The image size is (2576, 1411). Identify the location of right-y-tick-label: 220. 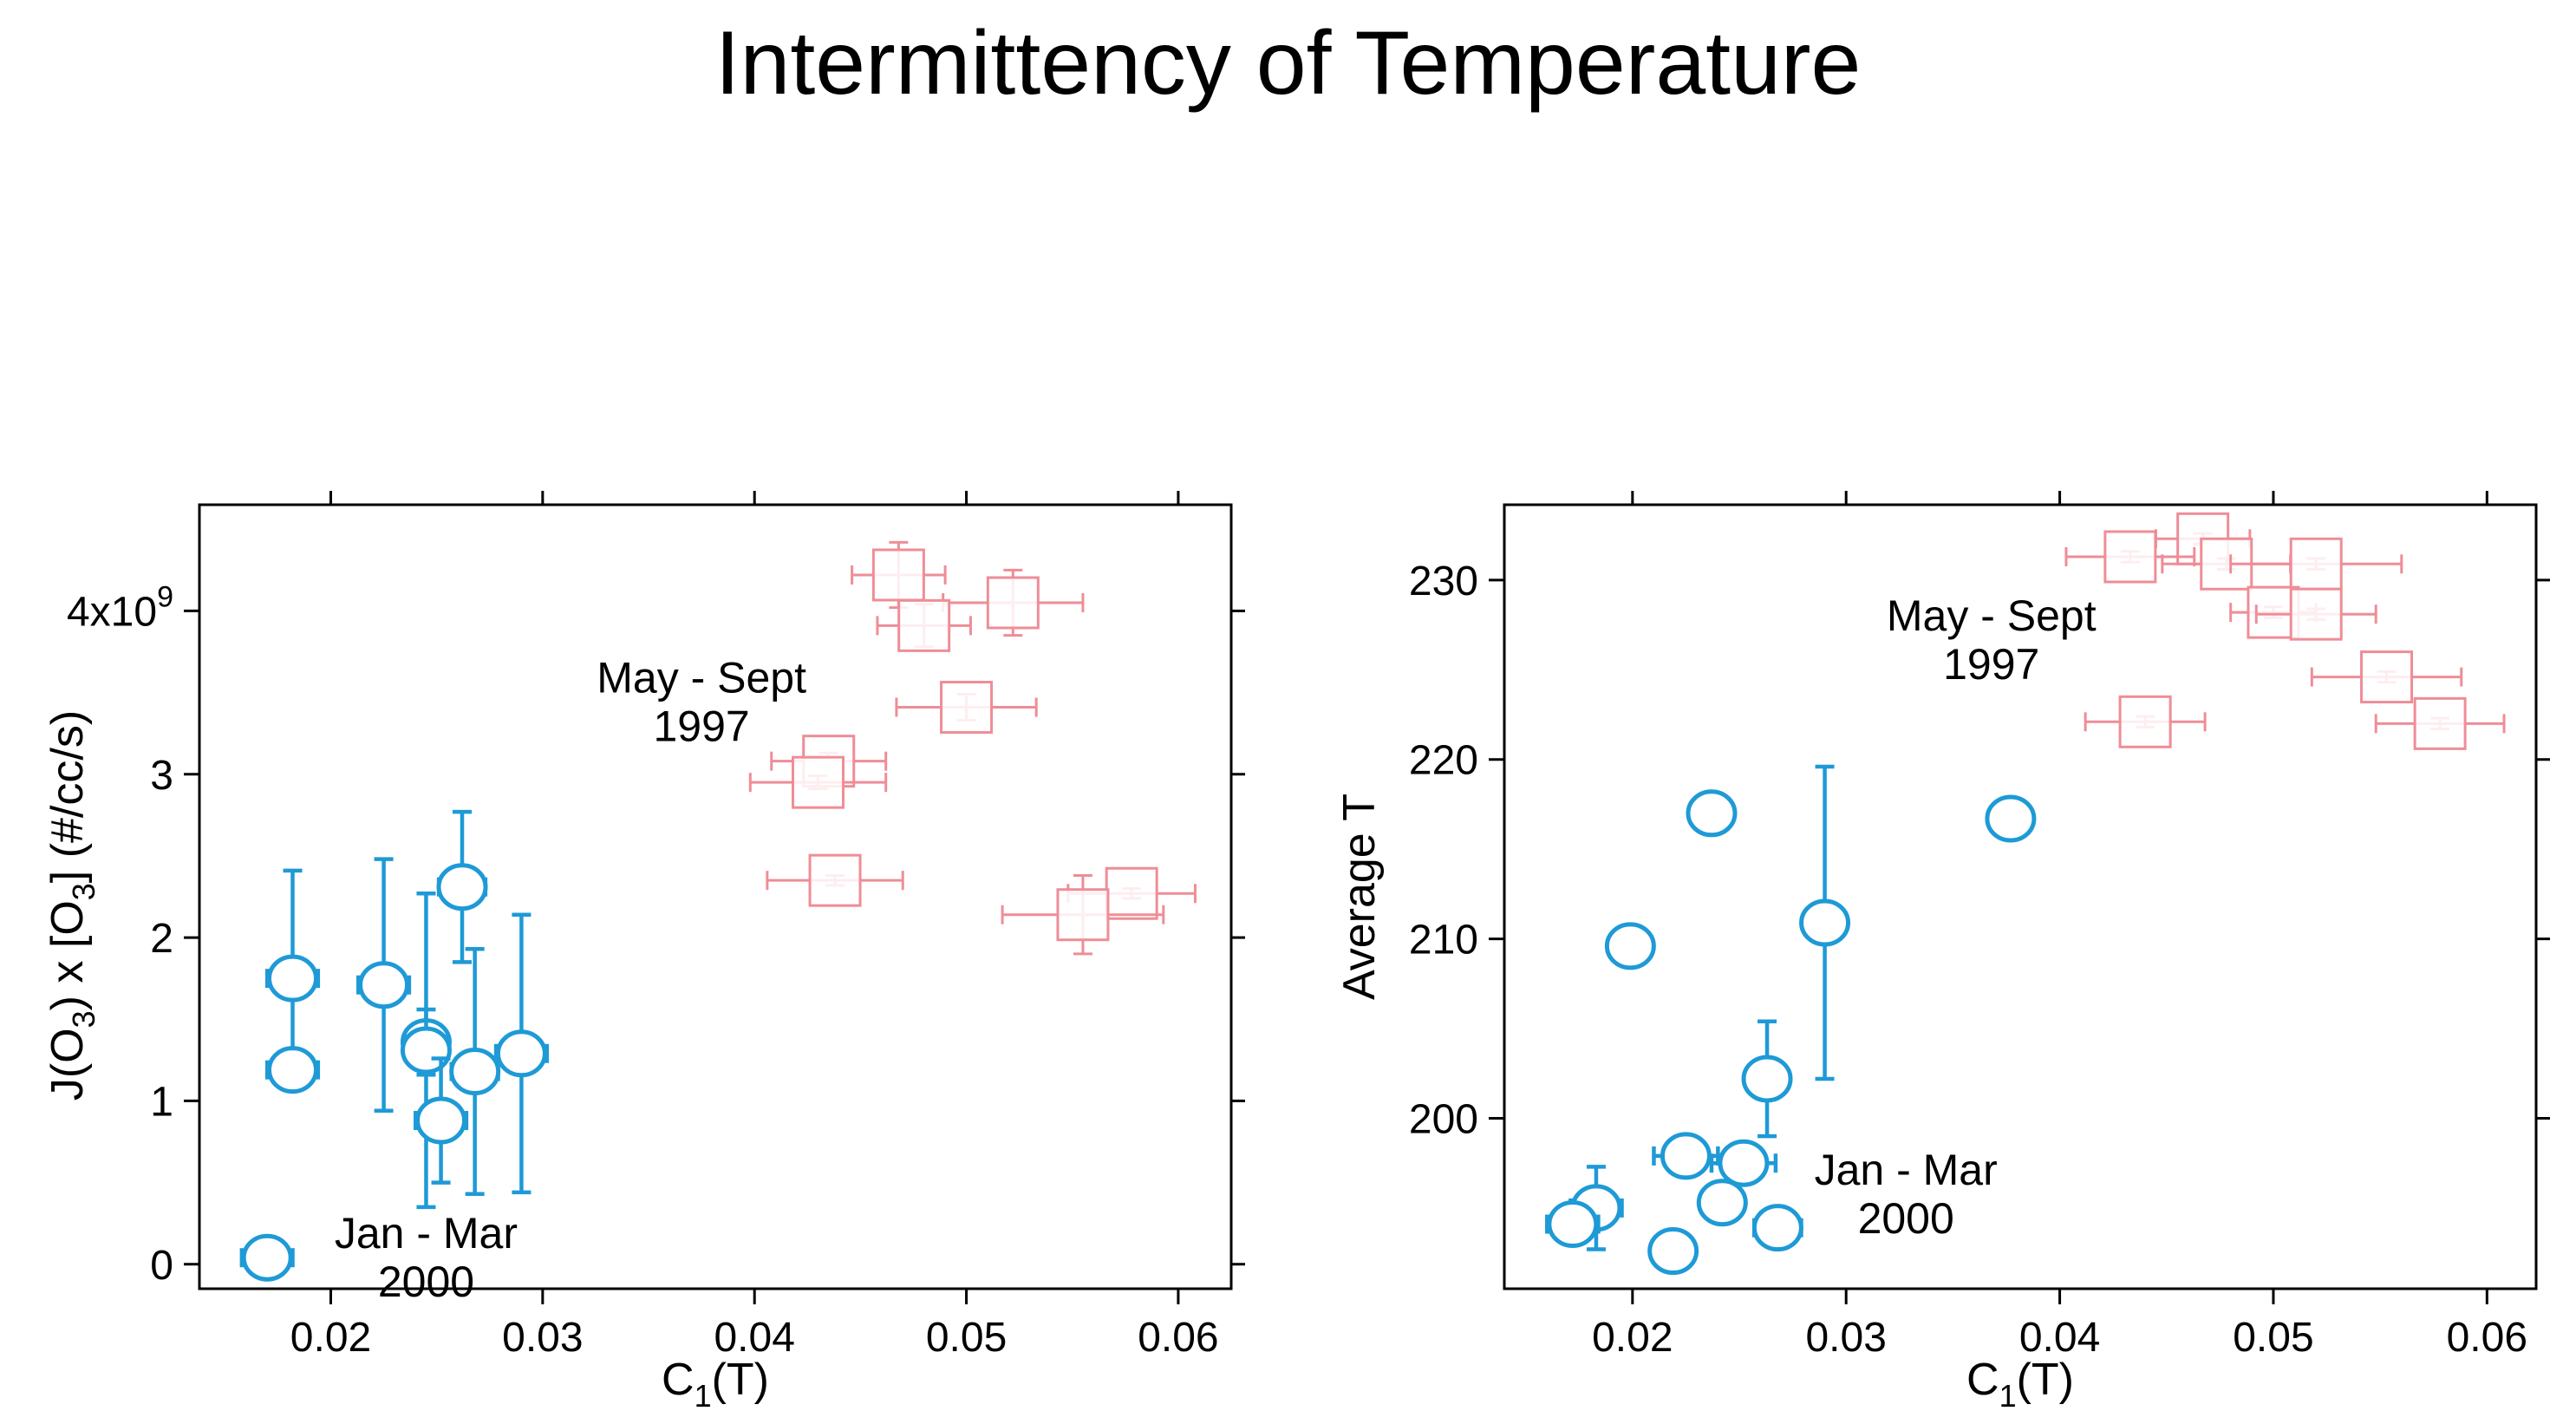
(1444, 761).